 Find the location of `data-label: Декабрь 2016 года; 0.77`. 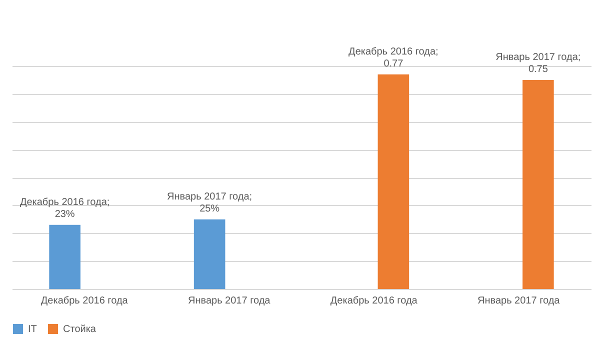

data-label: Декабрь 2016 года; 0.77 is located at coordinates (393, 58).